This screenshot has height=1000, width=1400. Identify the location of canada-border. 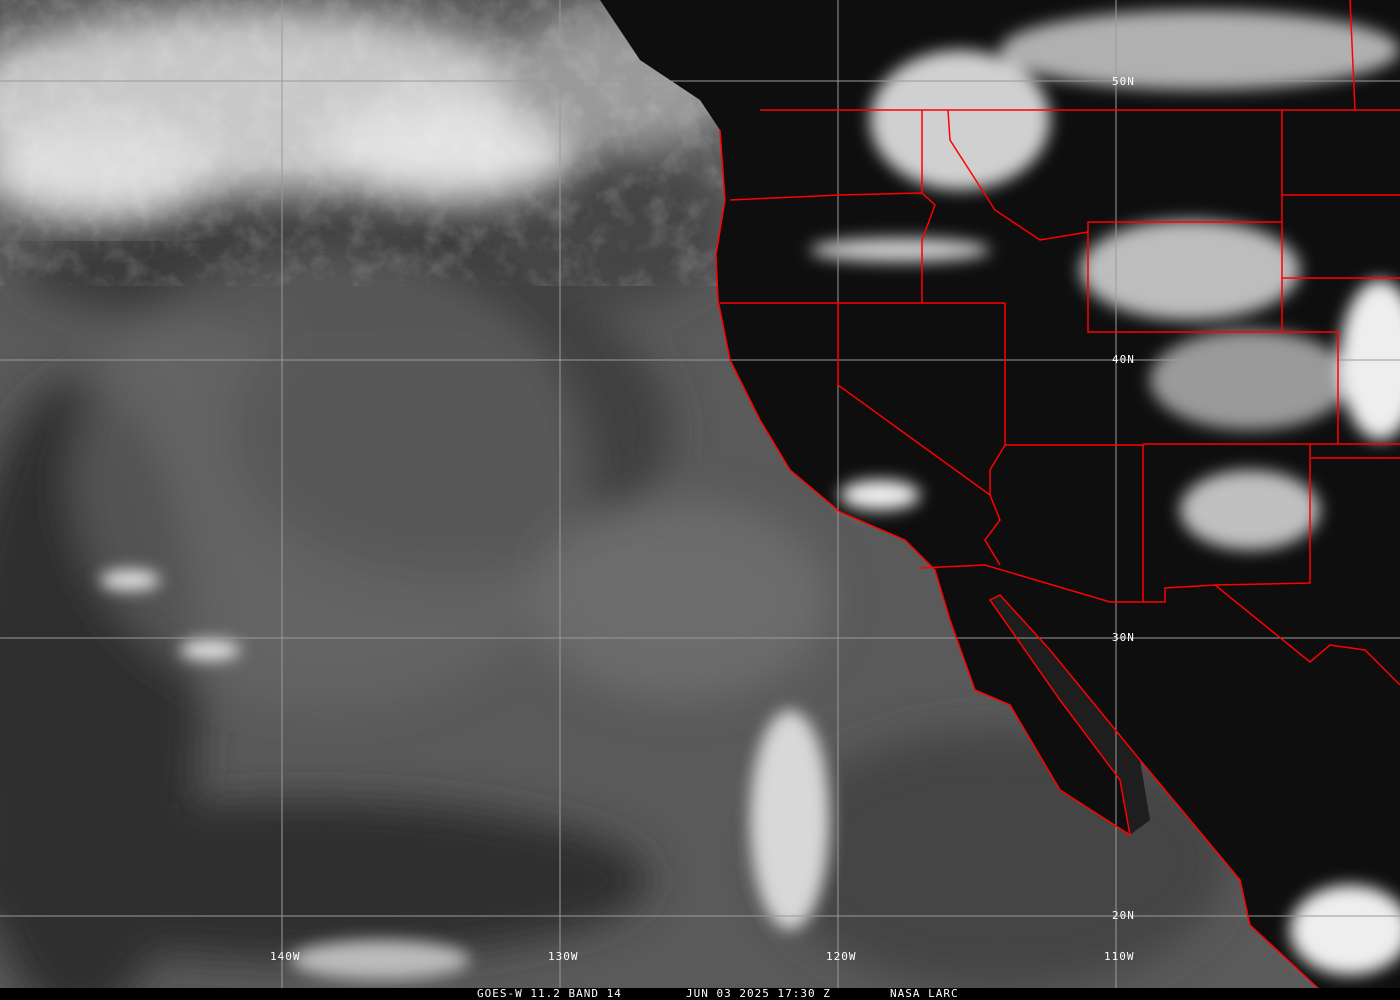
(1080, 55).